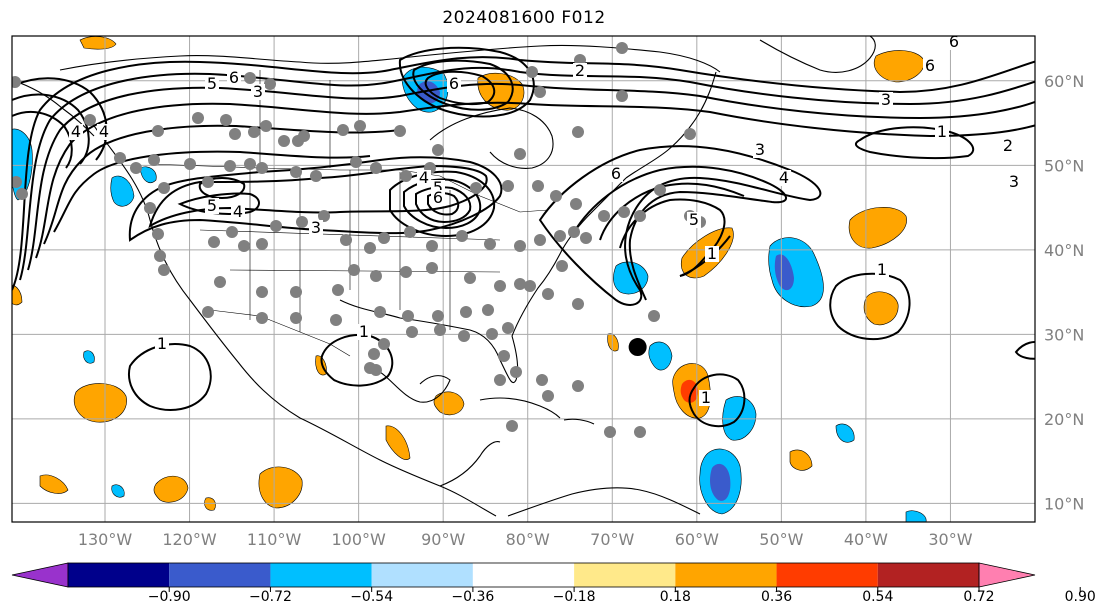 The image size is (1105, 615). What do you see at coordinates (689, 391) in the screenshot?
I see `shade-red` at bounding box center [689, 391].